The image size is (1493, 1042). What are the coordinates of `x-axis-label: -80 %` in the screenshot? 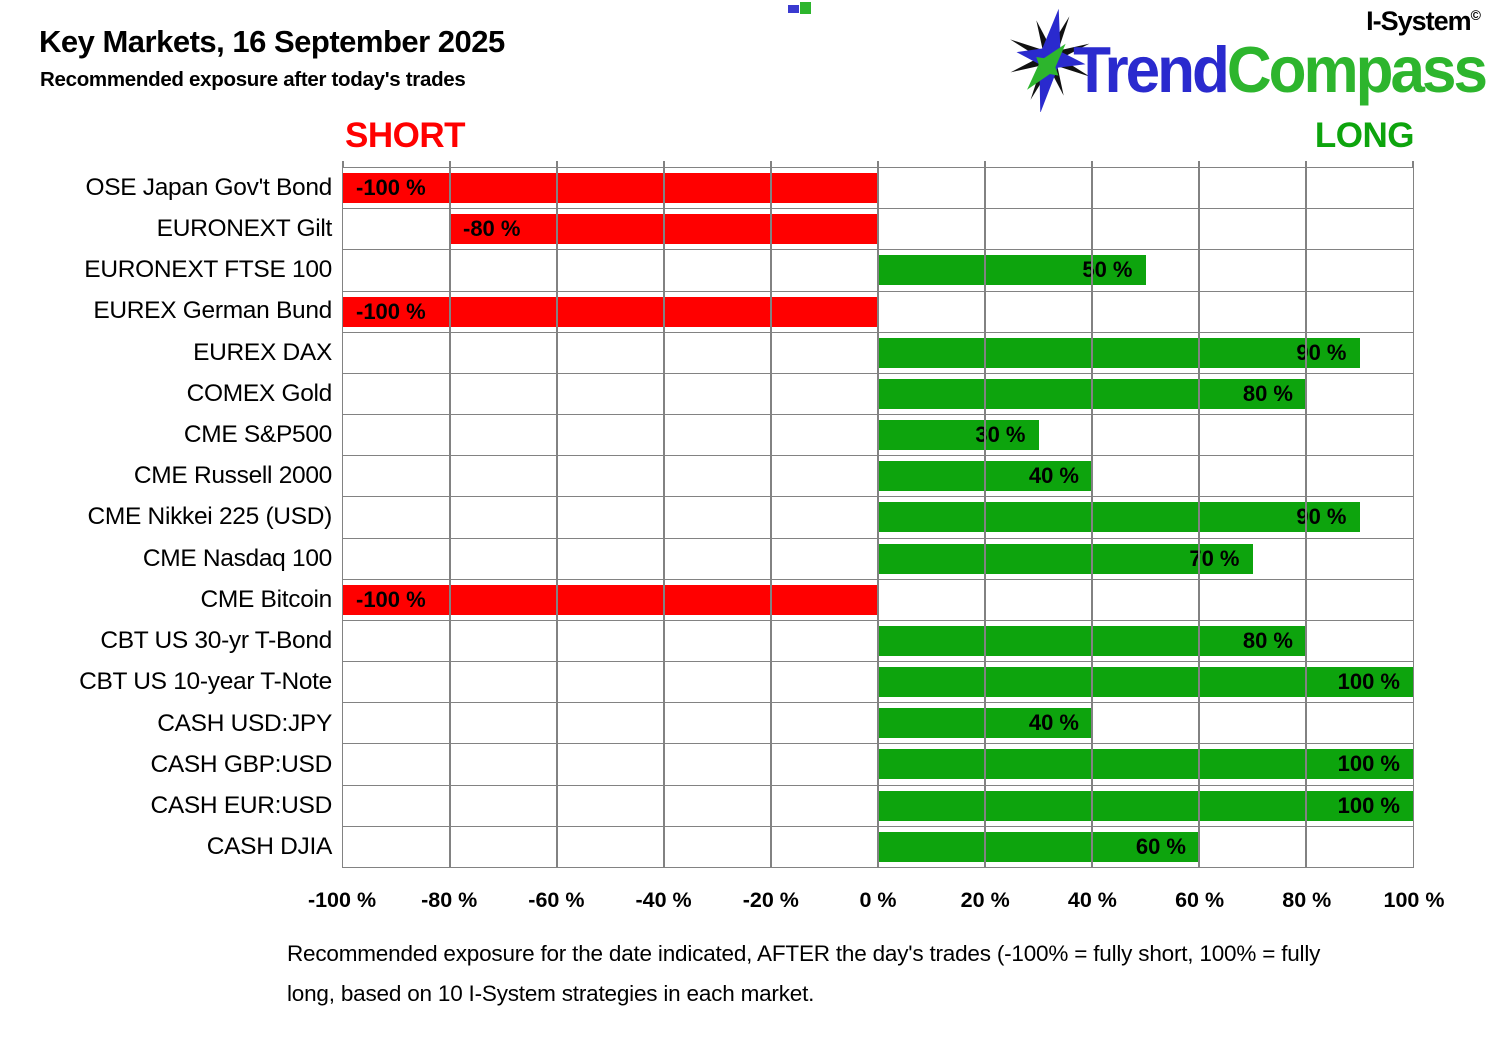 It's located at (449, 900).